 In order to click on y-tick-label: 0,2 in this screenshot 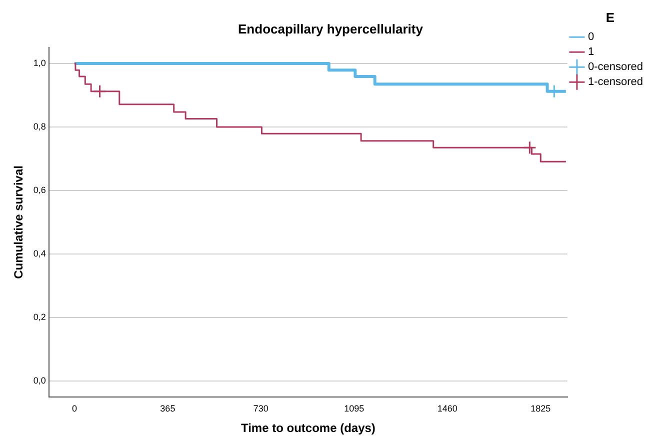, I will do `click(39, 317)`.